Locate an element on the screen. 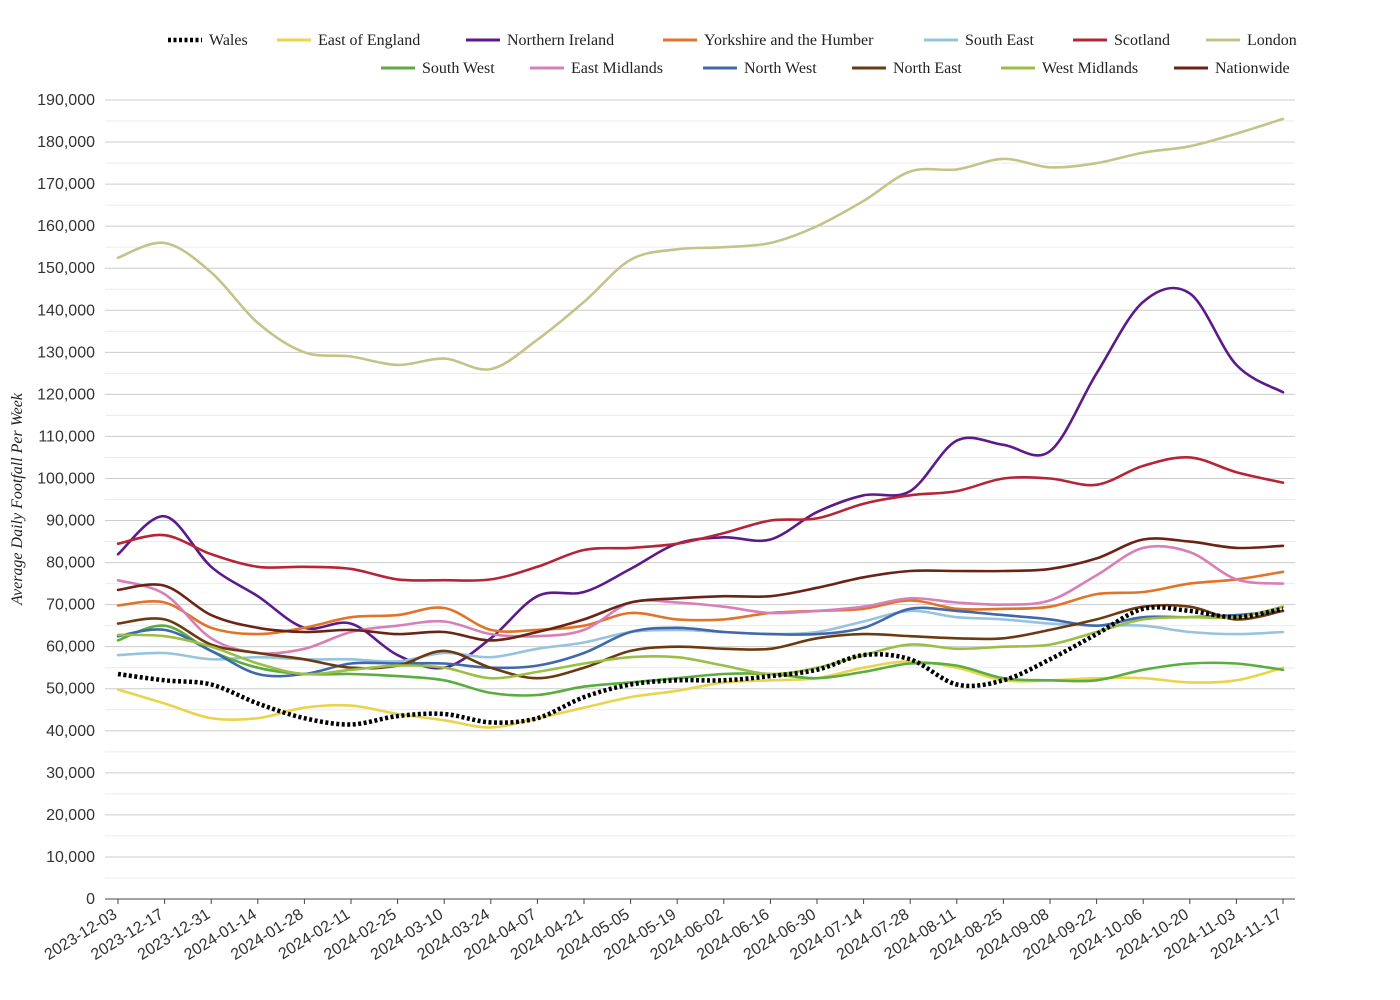 This screenshot has width=1400, height=1000. legend-label-east-midlands: East Midlands is located at coordinates (617, 68).